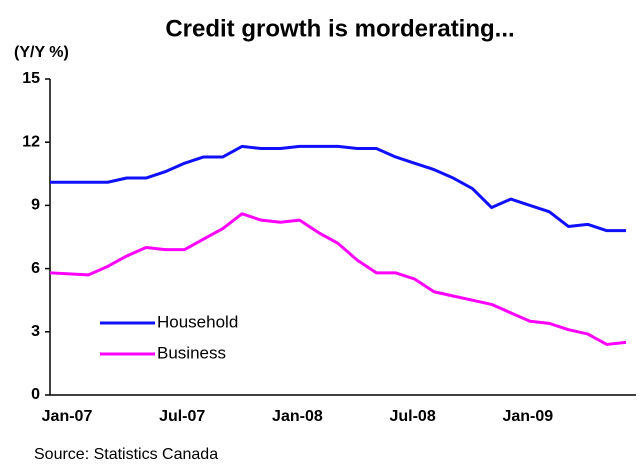 This screenshot has width=644, height=466. Describe the element at coordinates (297, 416) in the screenshot. I see `x-tick-label: Jan-08` at that location.